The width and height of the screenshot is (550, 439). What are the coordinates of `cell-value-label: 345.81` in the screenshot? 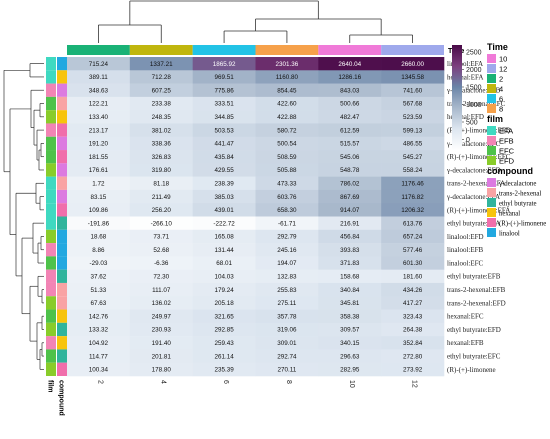 It's located at (350, 303).